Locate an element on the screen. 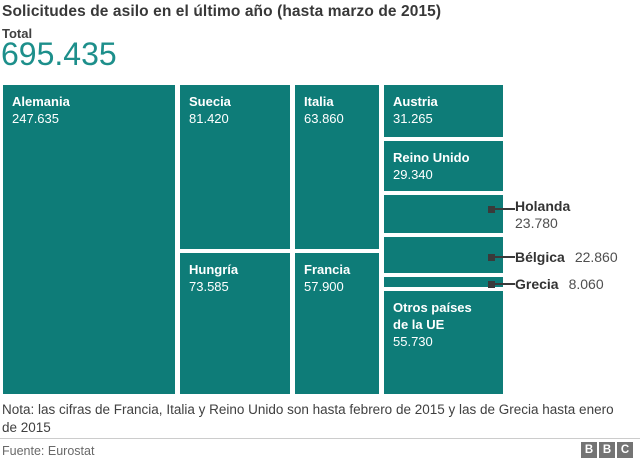 The width and height of the screenshot is (640, 463). block-name: Otros países de la UE is located at coordinates (432, 316).